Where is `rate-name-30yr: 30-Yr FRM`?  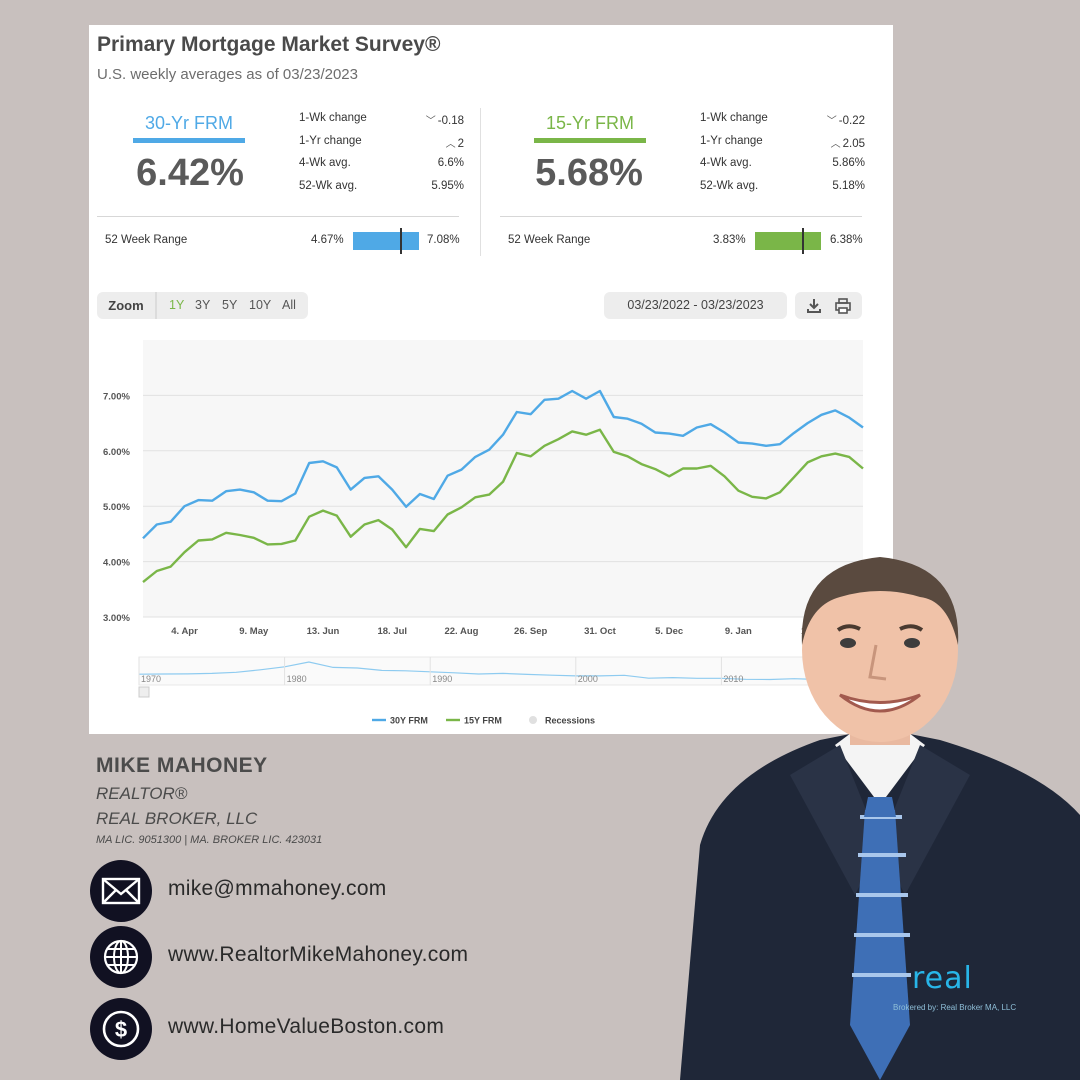
rate-name-30yr: 30-Yr FRM is located at coordinates (189, 128).